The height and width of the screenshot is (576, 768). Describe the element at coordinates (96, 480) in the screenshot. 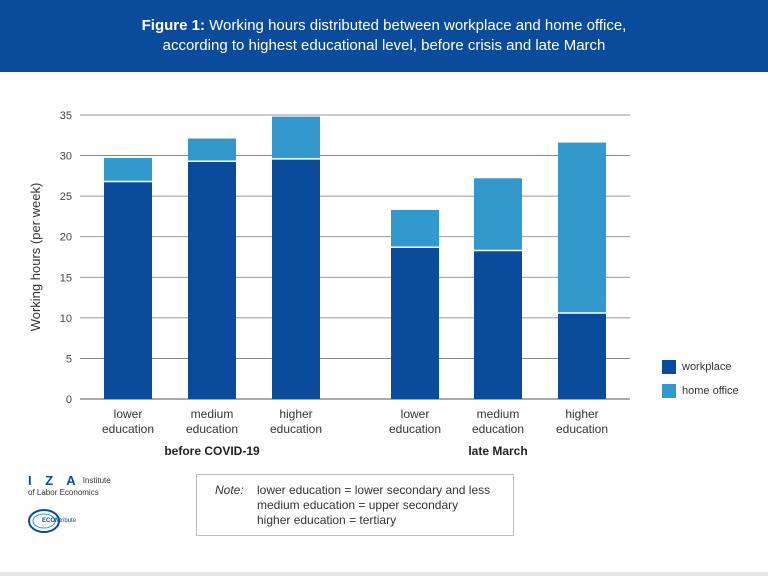

I see `iza-institute-text: Institute` at that location.